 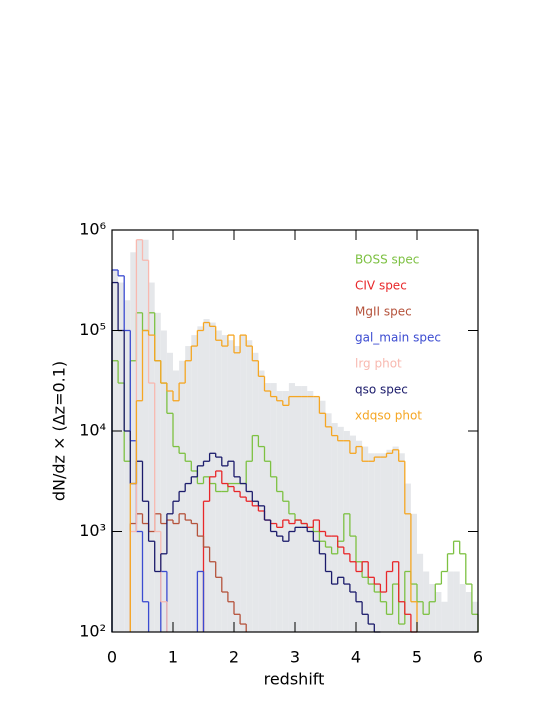 I want to click on x-tick-label: 3, so click(x=295, y=657).